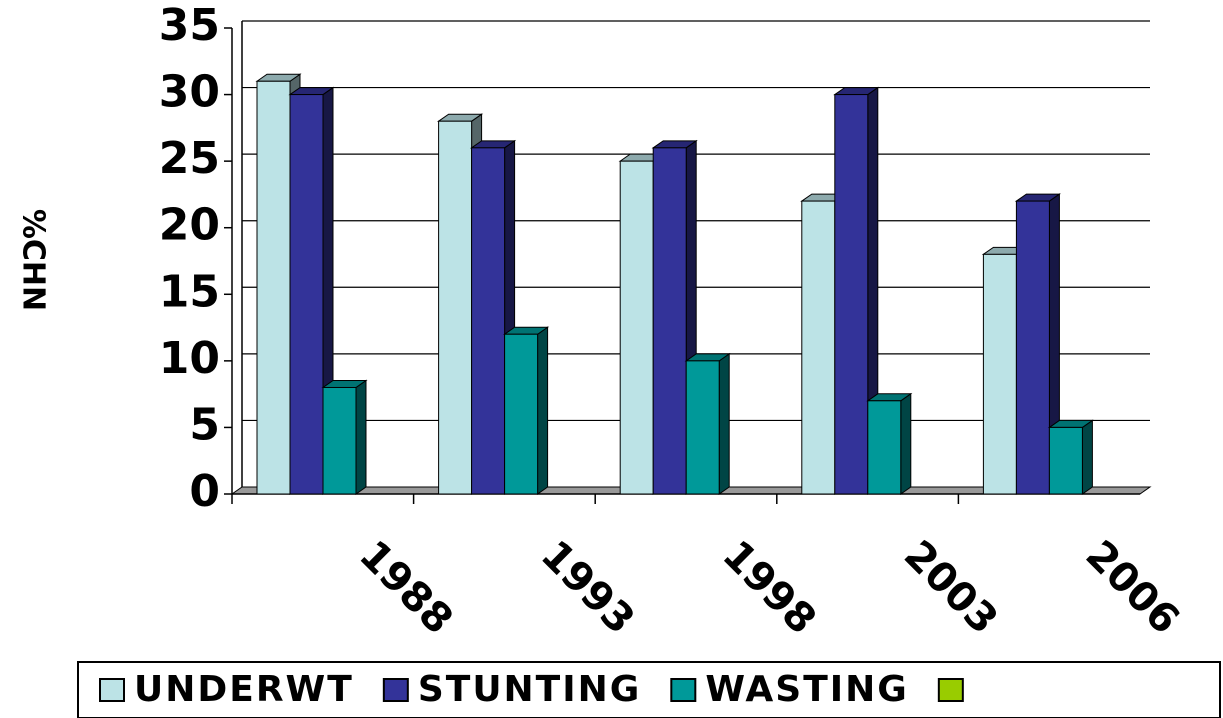 The height and width of the screenshot is (718, 1223). What do you see at coordinates (189, 225) in the screenshot?
I see `y-tick-label: 20` at bounding box center [189, 225].